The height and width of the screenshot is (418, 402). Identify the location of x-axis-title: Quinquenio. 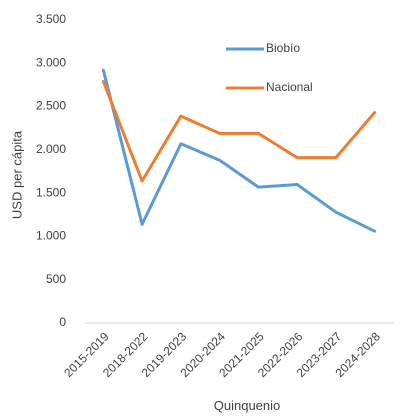
(247, 405).